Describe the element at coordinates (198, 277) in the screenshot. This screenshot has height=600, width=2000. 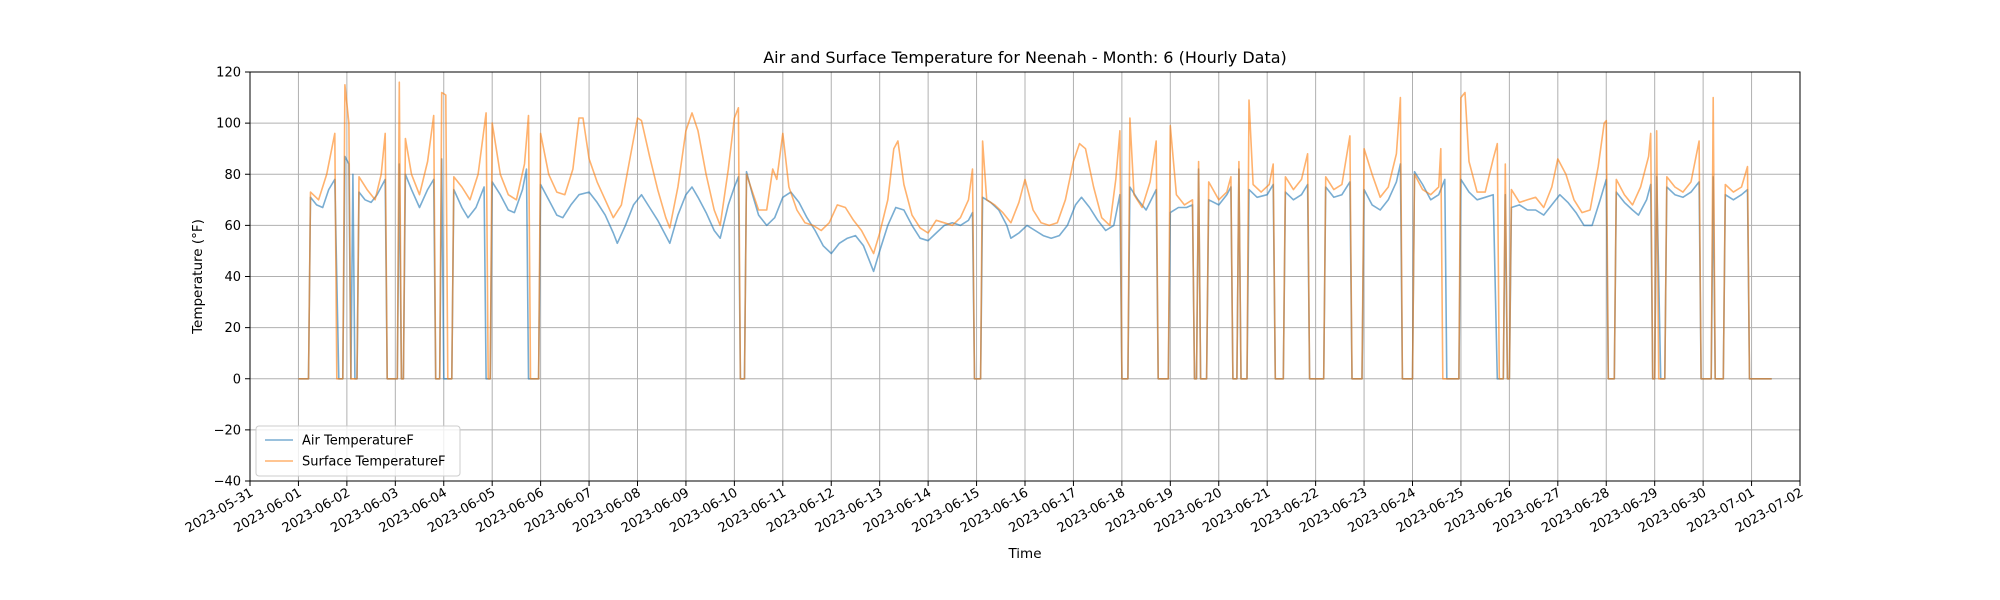
I see `y-axis-label: Temperature (°F)` at that location.